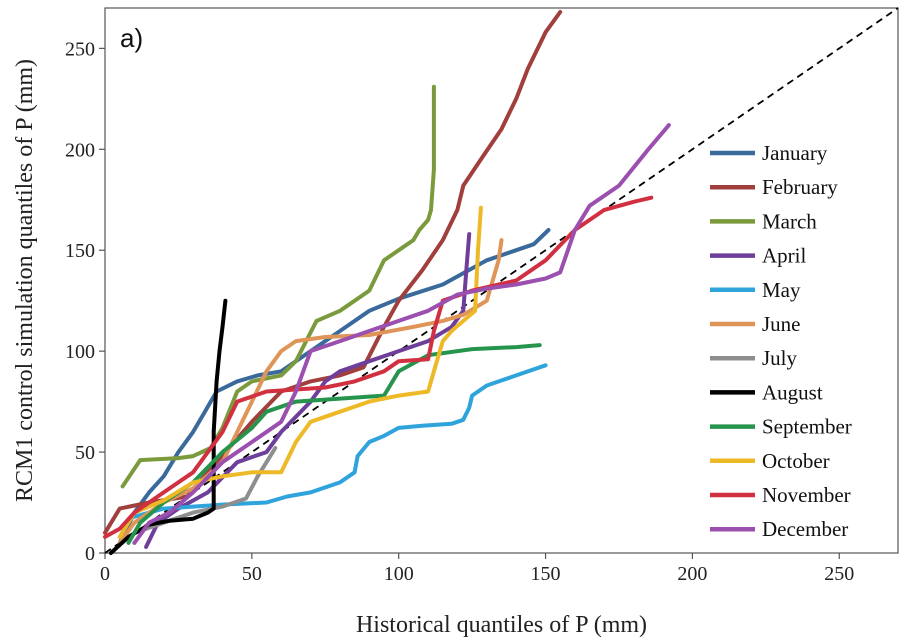 This screenshot has width=906, height=643. What do you see at coordinates (784, 256) in the screenshot?
I see `legend-label-april: April` at bounding box center [784, 256].